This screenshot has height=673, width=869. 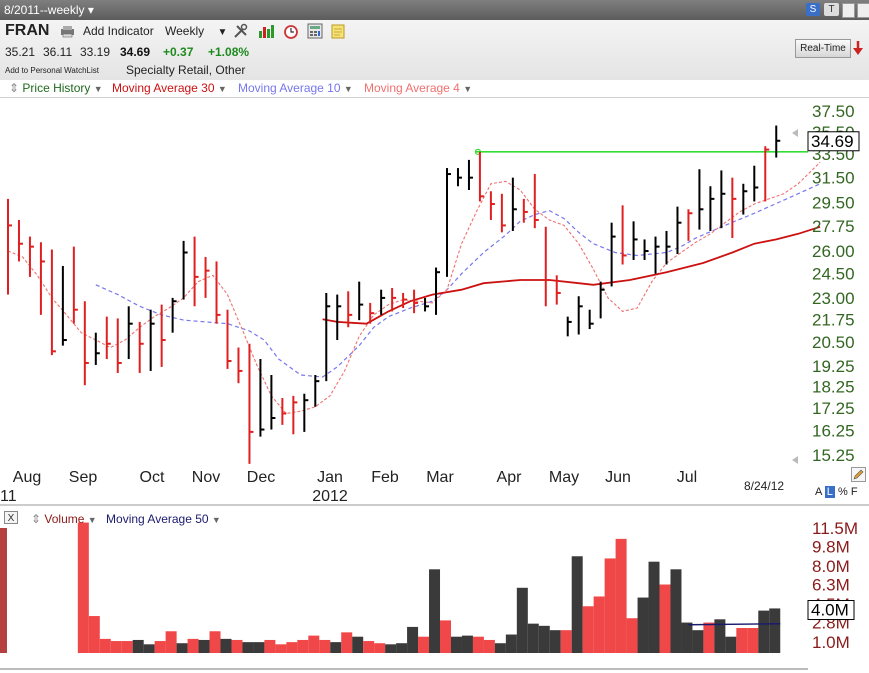 What do you see at coordinates (44, 10) in the screenshot?
I see `window-title: 8/2011--weekly` at bounding box center [44, 10].